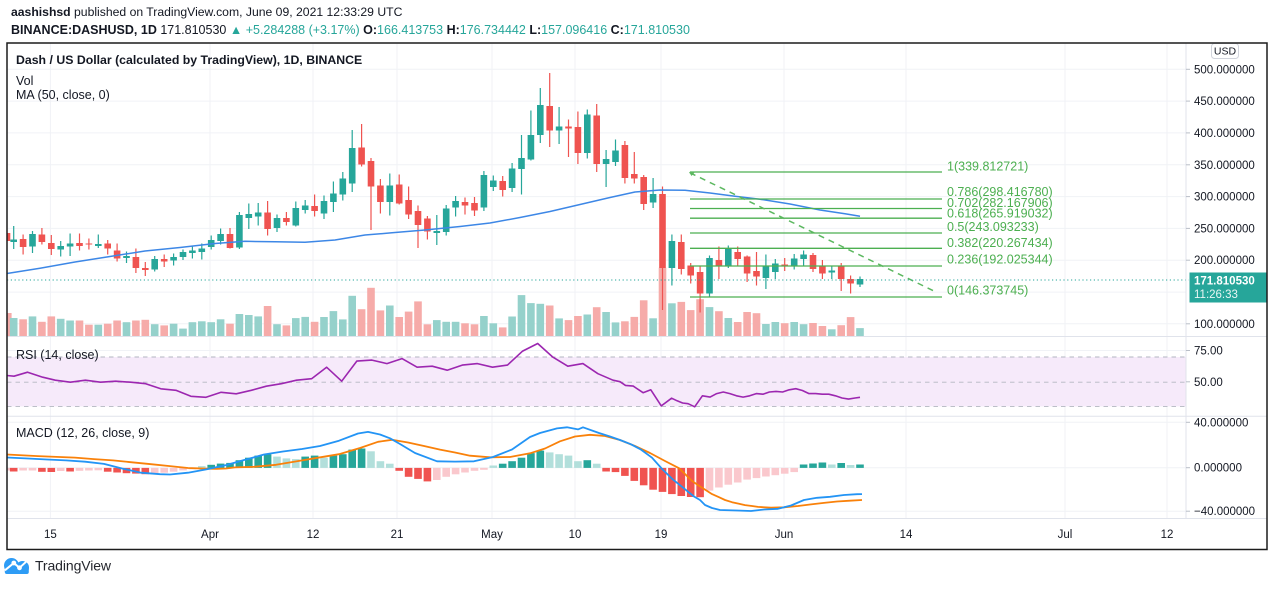 The image size is (1274, 590). What do you see at coordinates (1224, 325) in the screenshot?
I see `svg-text: 100.000000` at bounding box center [1224, 325].